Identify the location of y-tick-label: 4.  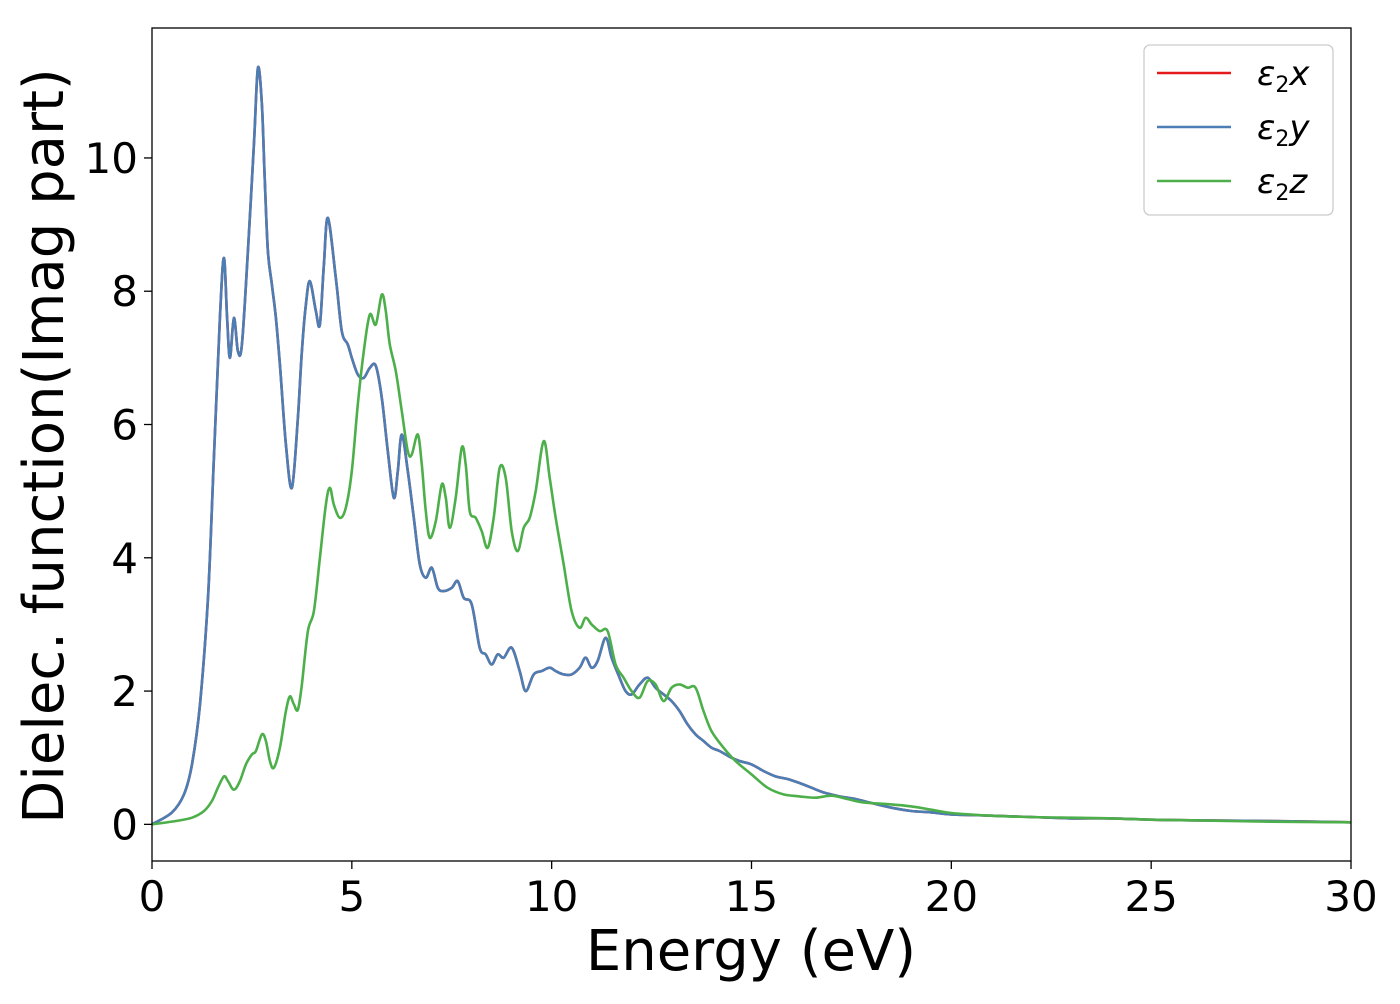
(124, 558).